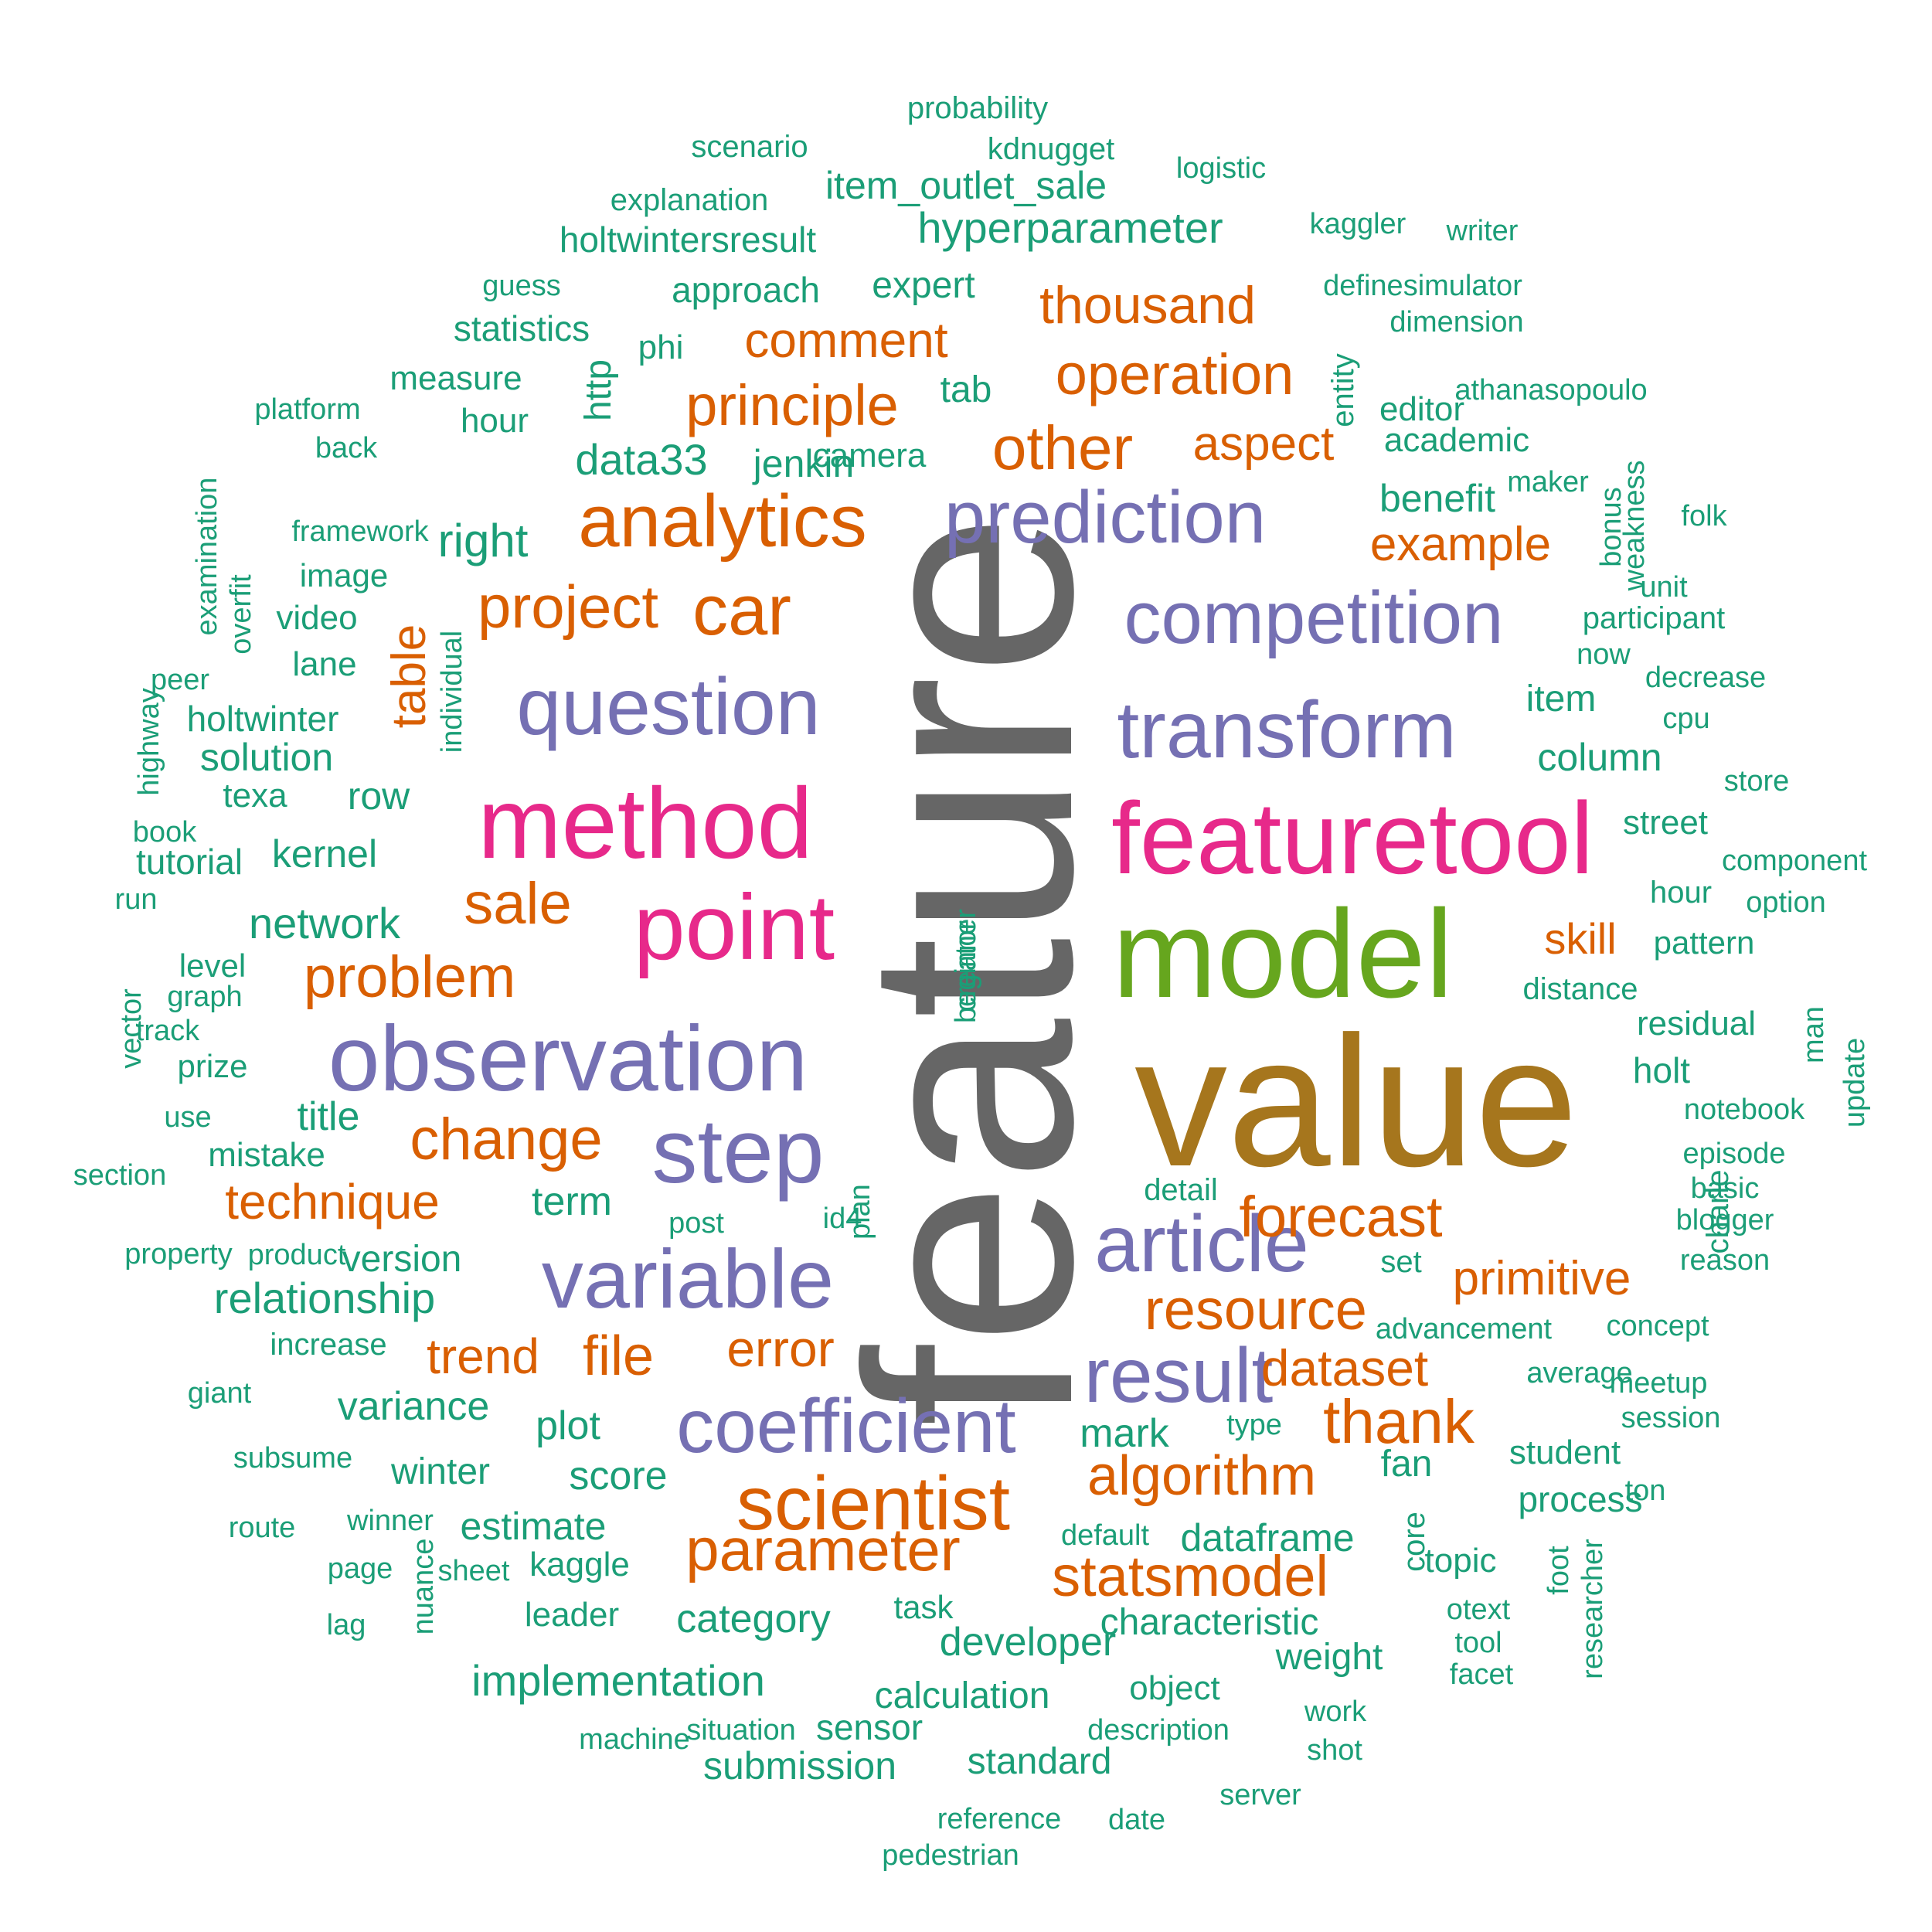 The width and height of the screenshot is (1932, 1932). What do you see at coordinates (1478, 1610) in the screenshot?
I see `cloud-word: otext` at bounding box center [1478, 1610].